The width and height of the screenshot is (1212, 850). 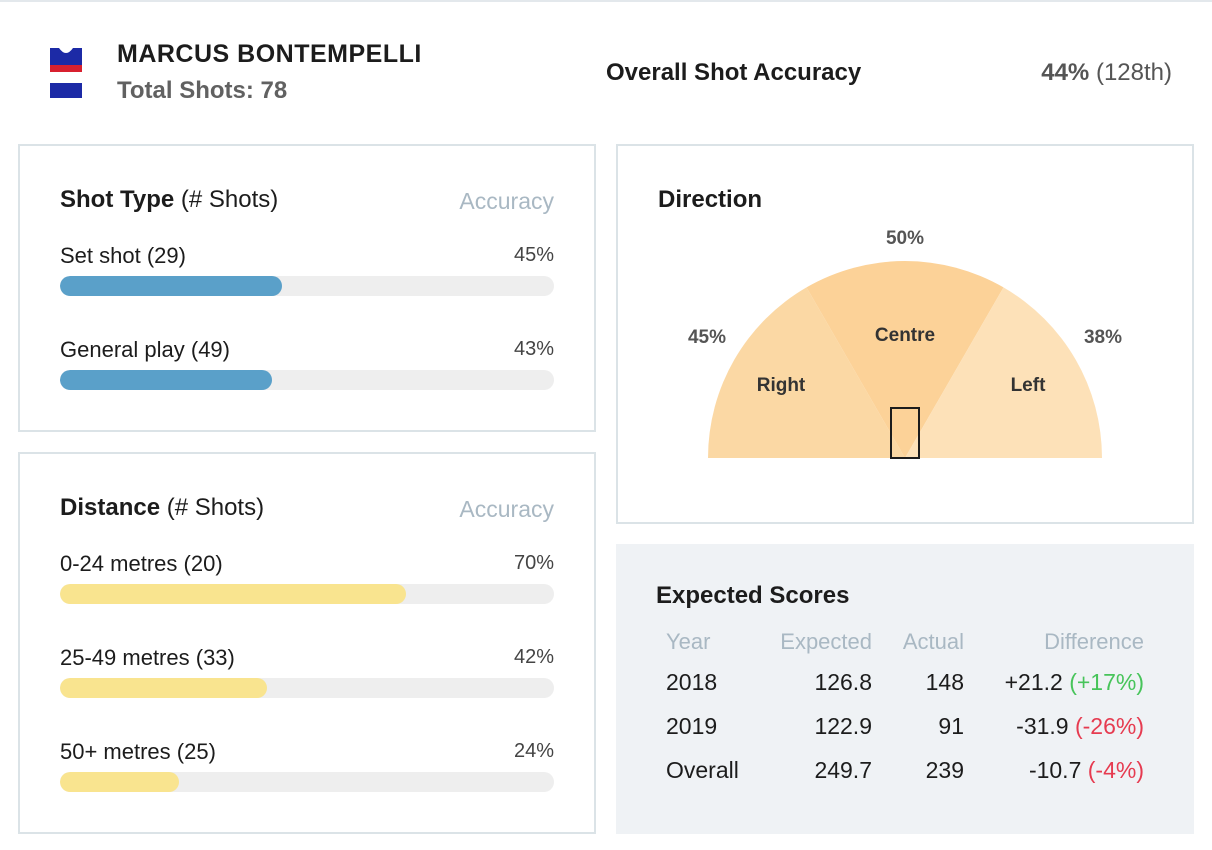 What do you see at coordinates (1109, 725) in the screenshot?
I see `diff-pct-negative: (-26%)` at bounding box center [1109, 725].